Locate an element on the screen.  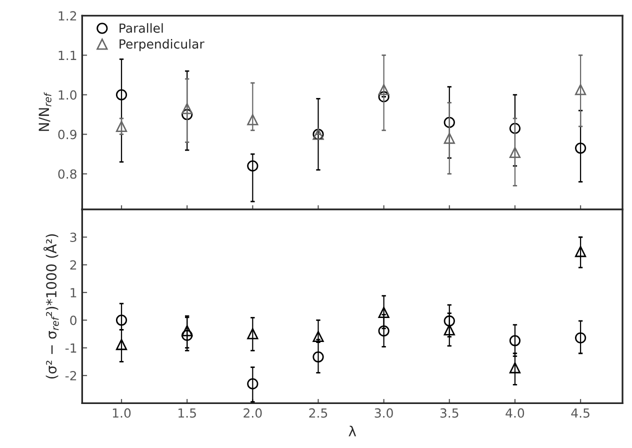
y-tick-label: 1.1 is located at coordinates (67, 55).